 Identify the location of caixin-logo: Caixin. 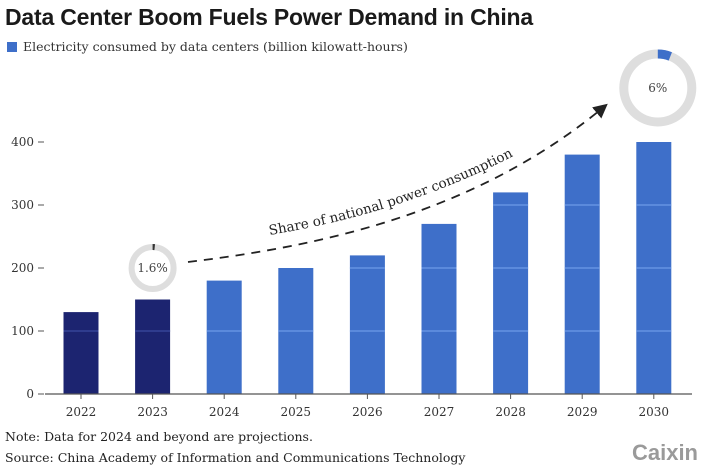
(664, 452).